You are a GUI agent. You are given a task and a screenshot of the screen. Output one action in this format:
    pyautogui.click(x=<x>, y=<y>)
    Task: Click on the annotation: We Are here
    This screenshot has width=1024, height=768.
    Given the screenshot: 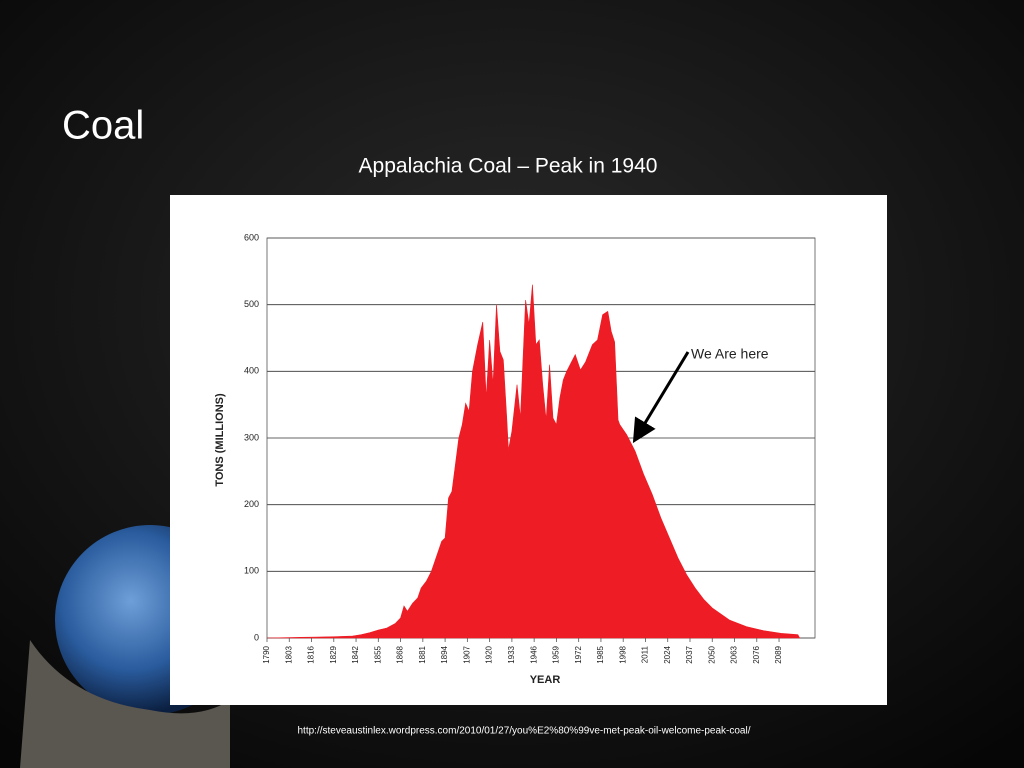 What is the action you would take?
    pyautogui.click(x=730, y=354)
    